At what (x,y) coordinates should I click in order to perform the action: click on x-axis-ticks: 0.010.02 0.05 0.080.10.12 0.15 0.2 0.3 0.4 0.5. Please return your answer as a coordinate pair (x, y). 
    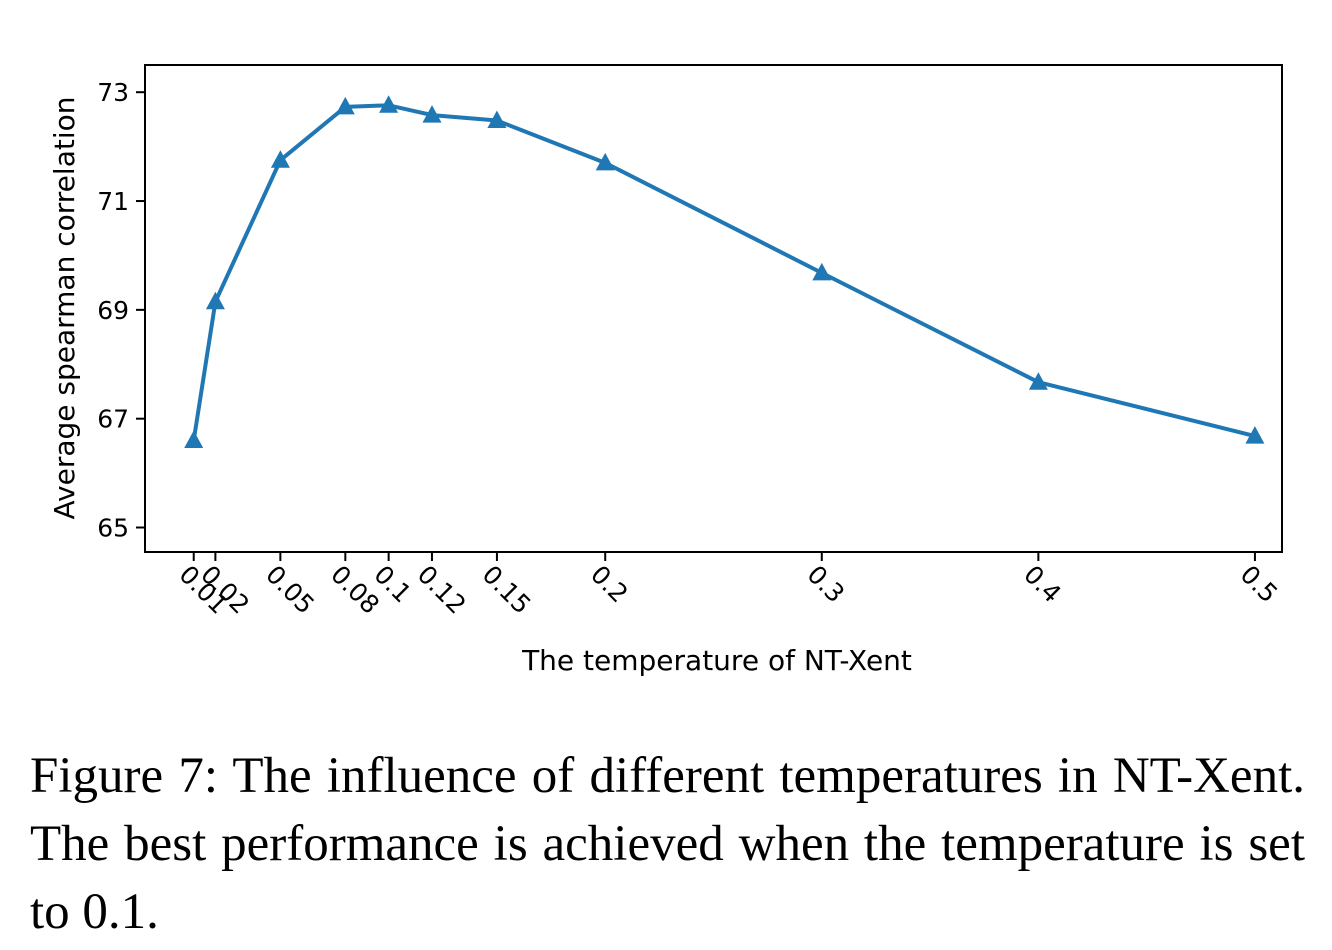
    Looking at the image, I should click on (728, 586).